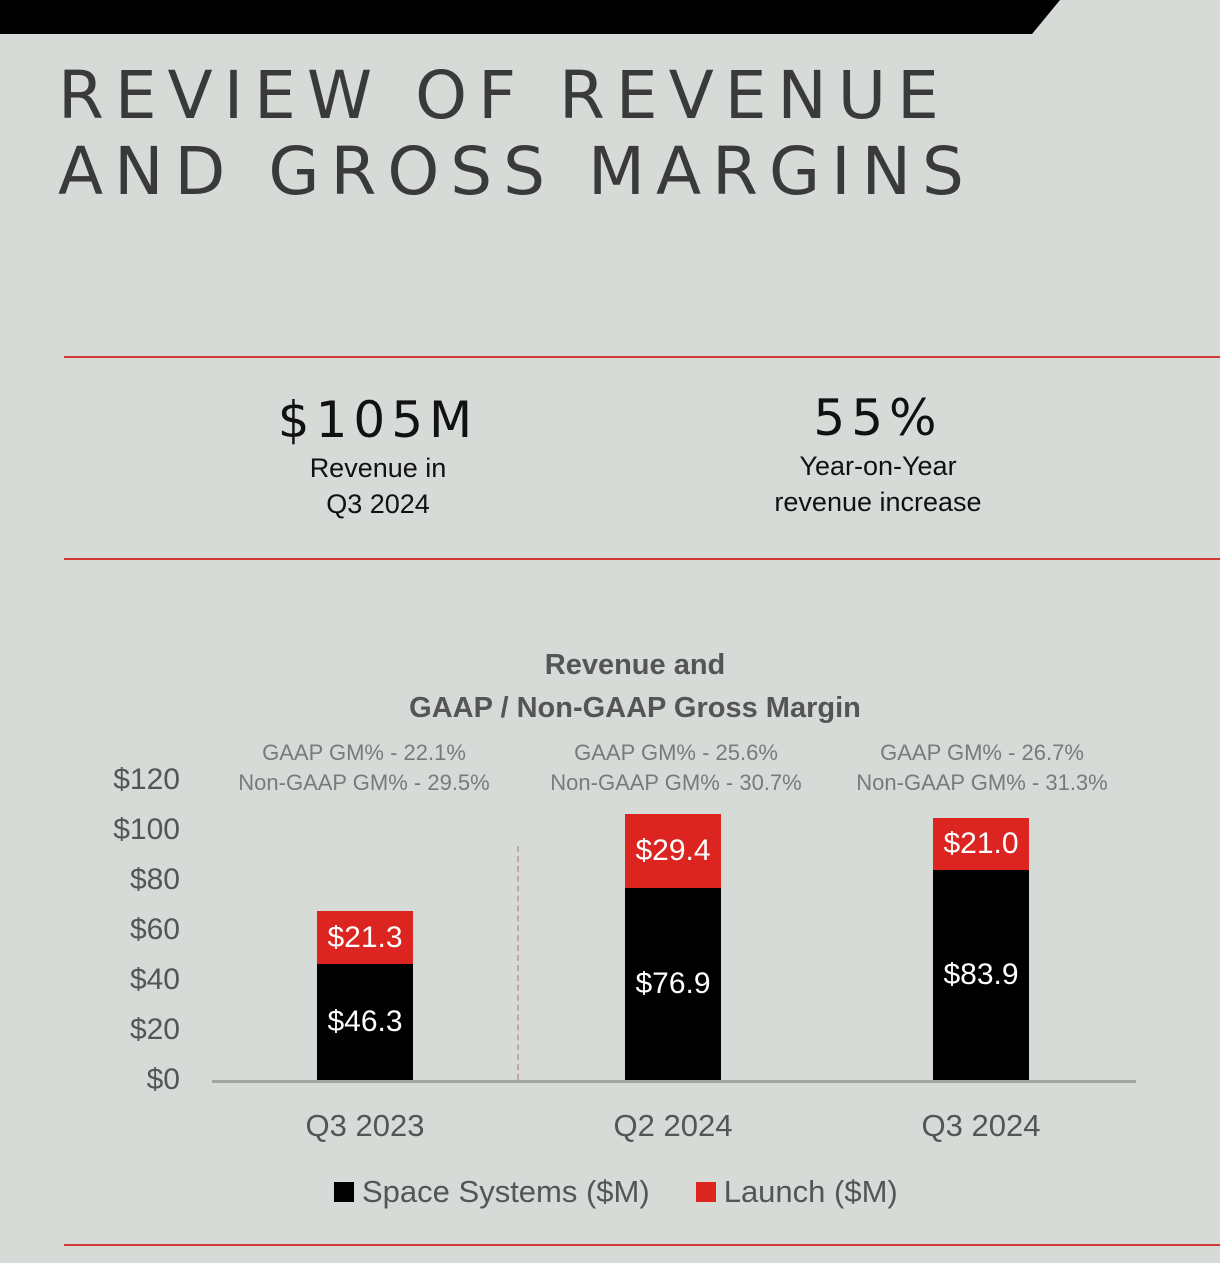  Describe the element at coordinates (982, 768) in the screenshot. I see `gm-annotation-q3-2024: GAAP GM% - 26.7% Non-GAAP GM% - 31.3%` at that location.